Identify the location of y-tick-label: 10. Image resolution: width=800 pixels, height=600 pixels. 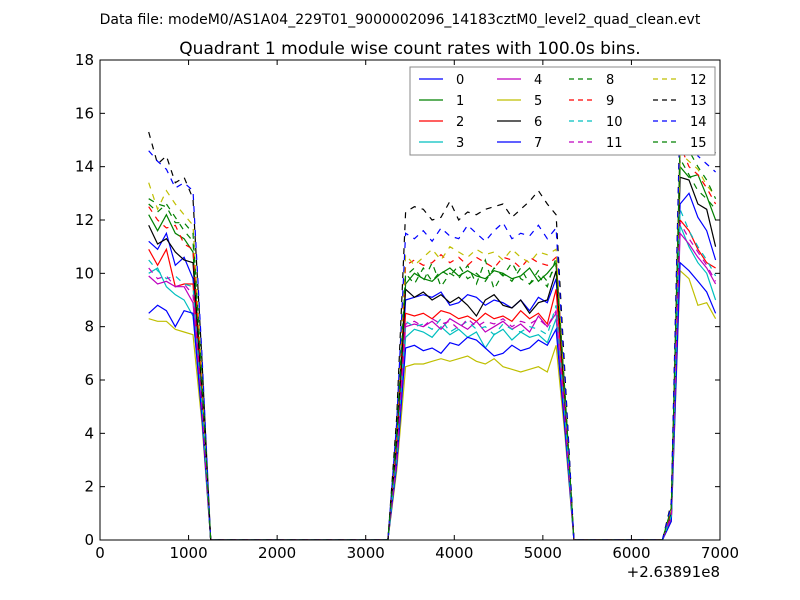
(84, 273).